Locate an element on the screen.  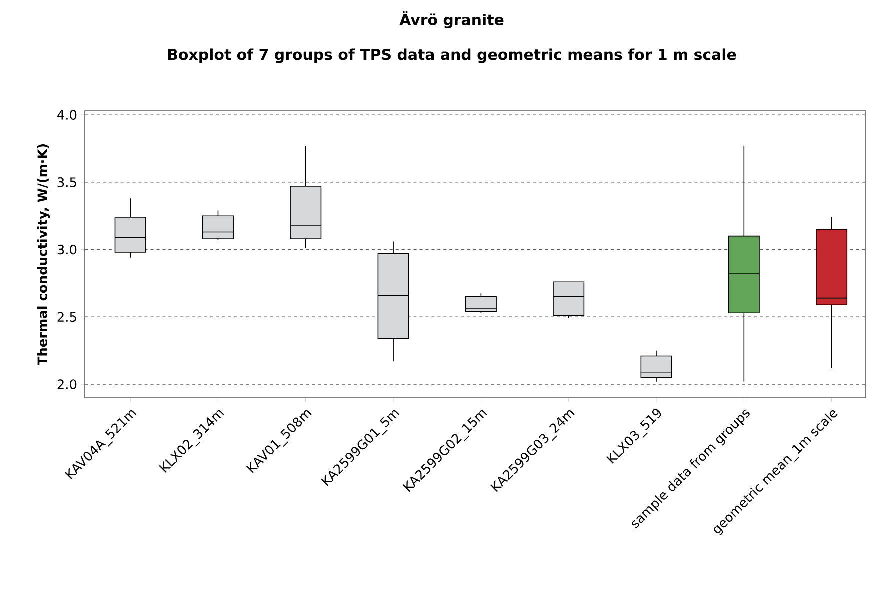
y-tick-label: 4.0 is located at coordinates (67, 115).